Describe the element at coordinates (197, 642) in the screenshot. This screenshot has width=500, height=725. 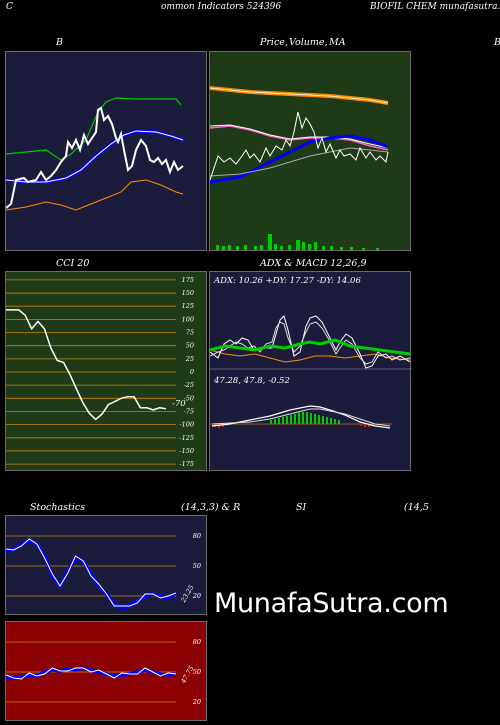
I see `rsi-tick-label: 80` at that location.